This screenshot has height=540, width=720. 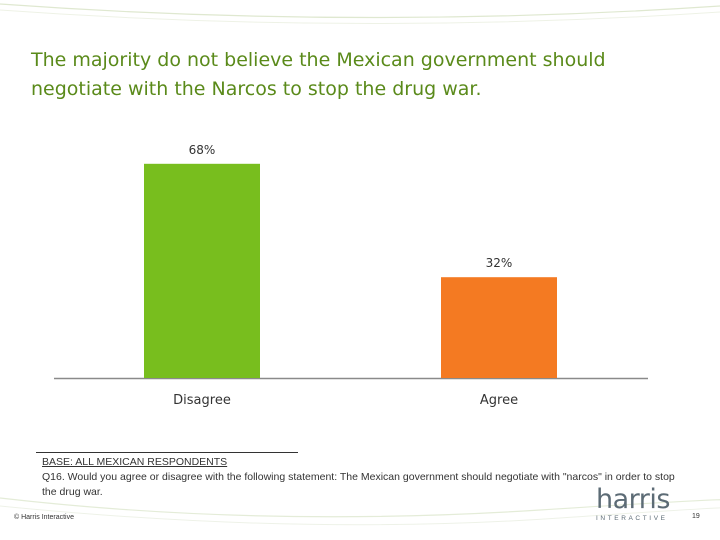 I want to click on logo-wordmark: harris, so click(x=633, y=499).